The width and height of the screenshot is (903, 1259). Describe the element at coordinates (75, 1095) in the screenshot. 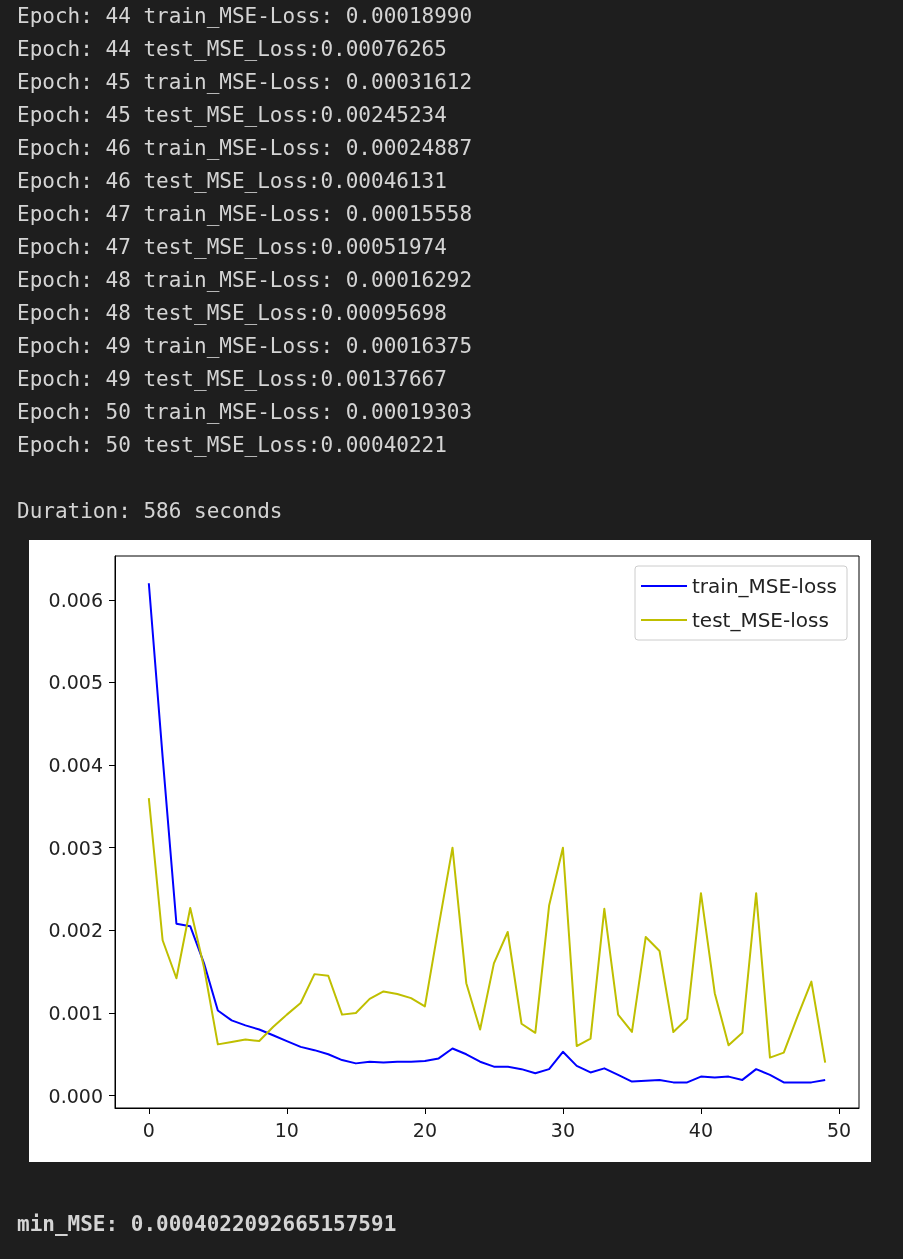

I see `y-tick-label: 0.000` at that location.